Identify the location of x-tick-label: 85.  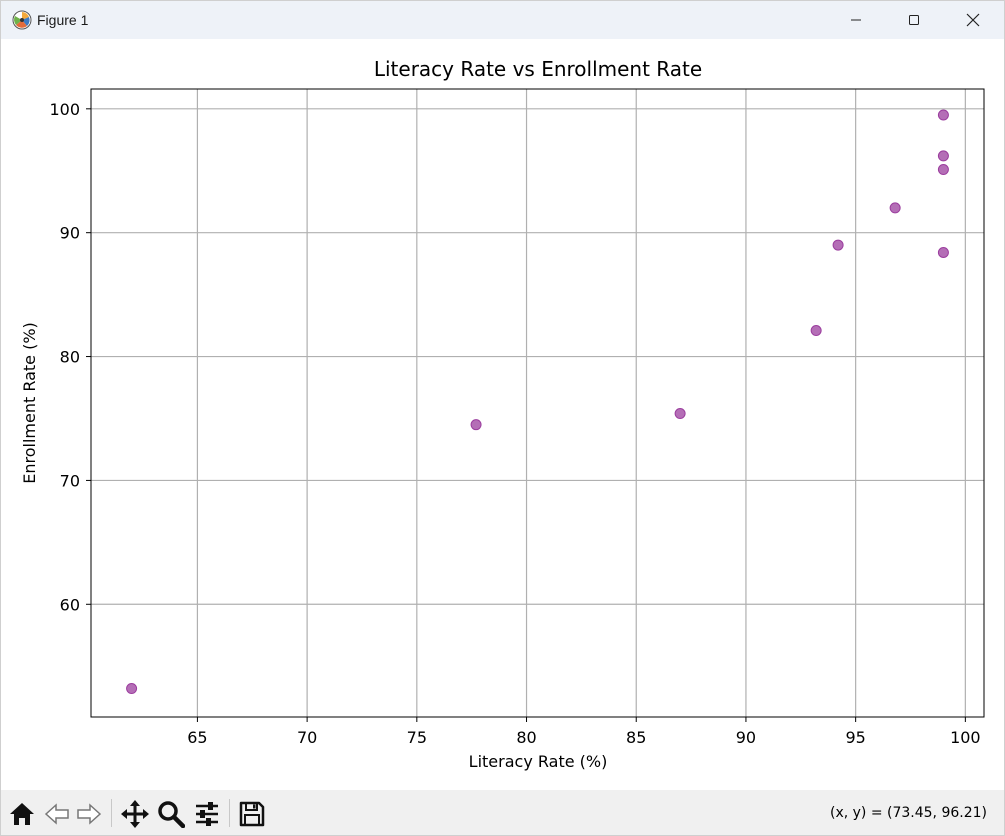
(636, 737).